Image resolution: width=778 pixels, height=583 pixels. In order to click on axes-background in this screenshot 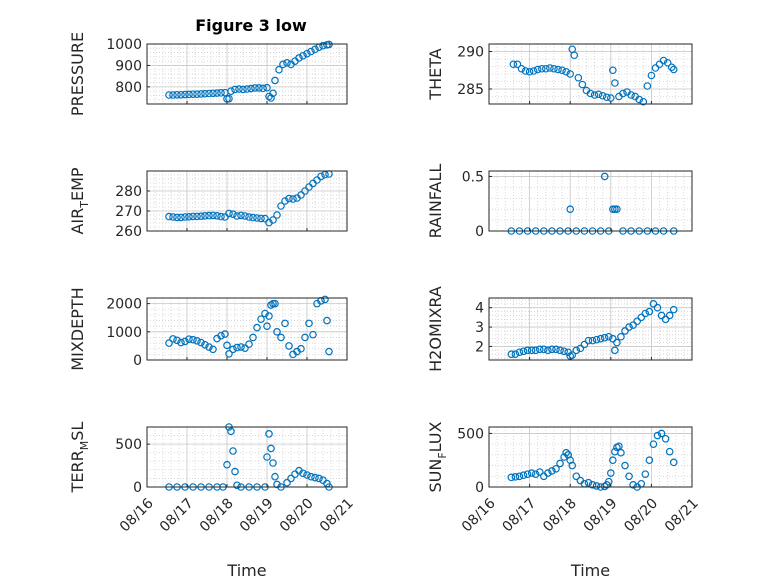, I will do `click(247, 201)`.